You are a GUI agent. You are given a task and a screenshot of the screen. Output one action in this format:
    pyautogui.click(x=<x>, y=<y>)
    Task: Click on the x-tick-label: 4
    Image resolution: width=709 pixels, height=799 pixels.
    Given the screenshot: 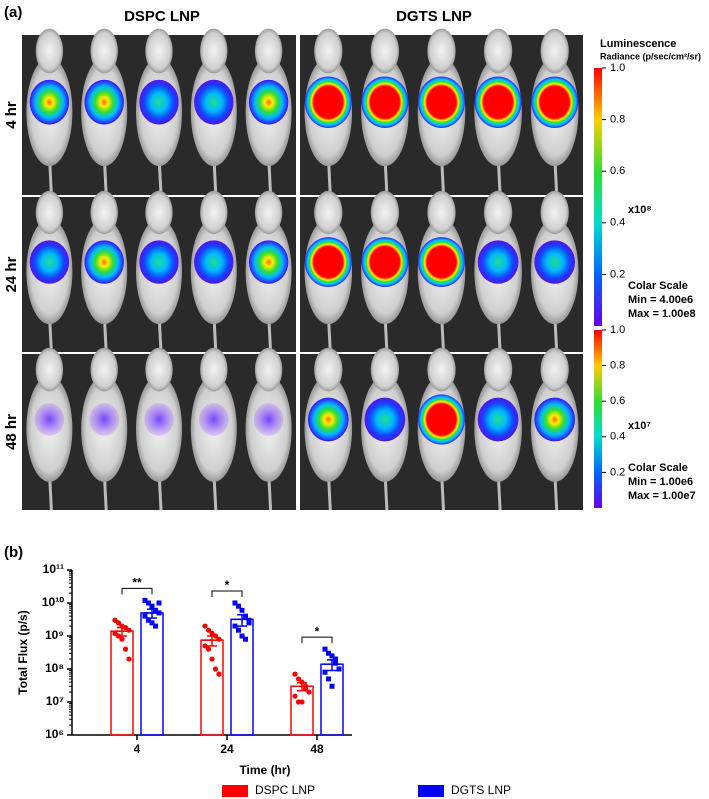 What is the action you would take?
    pyautogui.click(x=137, y=749)
    